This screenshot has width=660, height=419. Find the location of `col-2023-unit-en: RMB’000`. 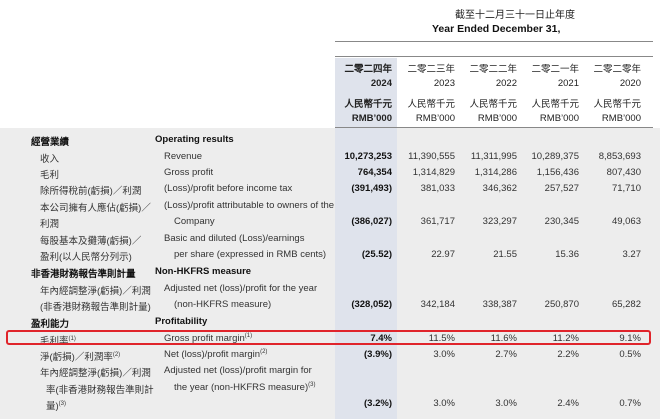

col-2023-unit-en: RMB’000 is located at coordinates (435, 118).